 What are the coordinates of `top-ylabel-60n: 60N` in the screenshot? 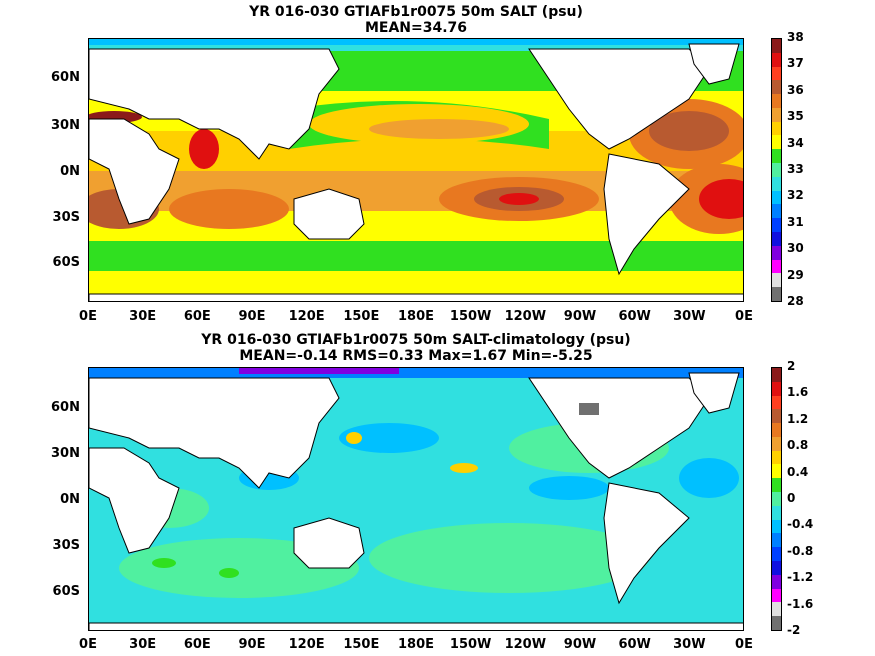 It's located at (65, 77).